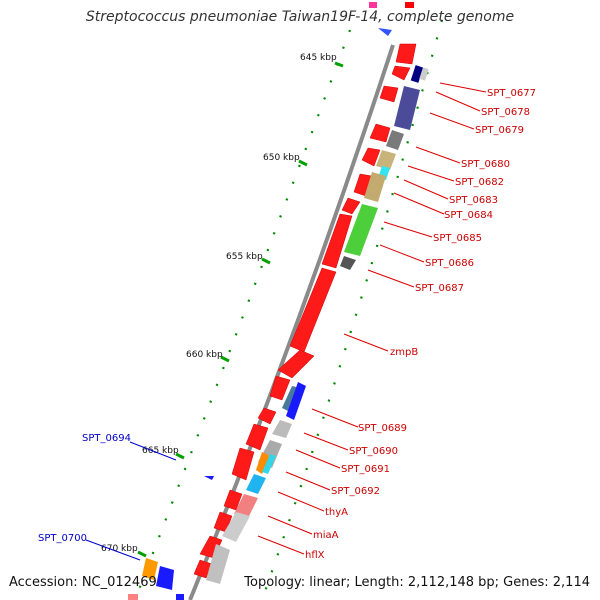 The height and width of the screenshot is (600, 600). What do you see at coordinates (315, 555) in the screenshot?
I see `gene-label: hflX` at bounding box center [315, 555].